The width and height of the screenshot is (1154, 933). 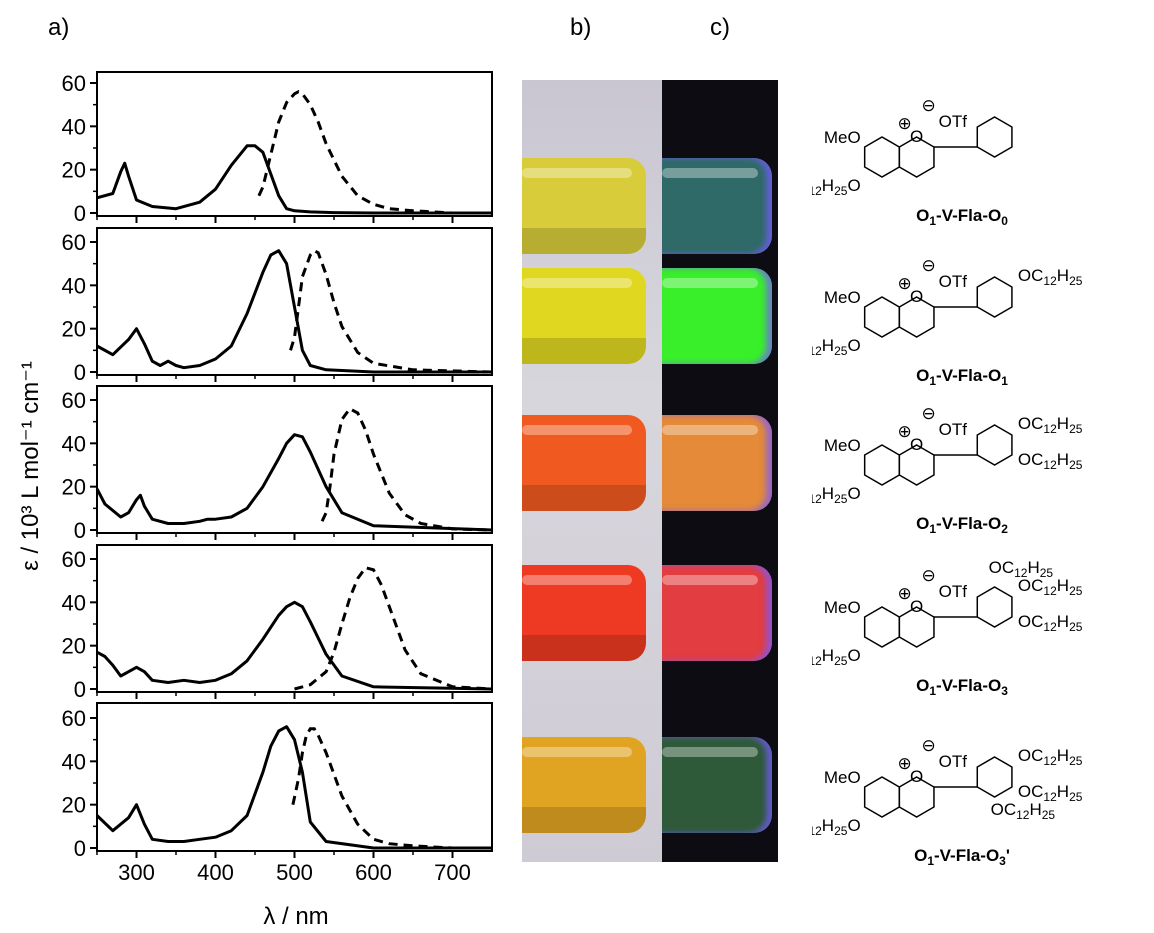 What do you see at coordinates (581, 27) in the screenshot?
I see `panel-label-b: b)` at bounding box center [581, 27].